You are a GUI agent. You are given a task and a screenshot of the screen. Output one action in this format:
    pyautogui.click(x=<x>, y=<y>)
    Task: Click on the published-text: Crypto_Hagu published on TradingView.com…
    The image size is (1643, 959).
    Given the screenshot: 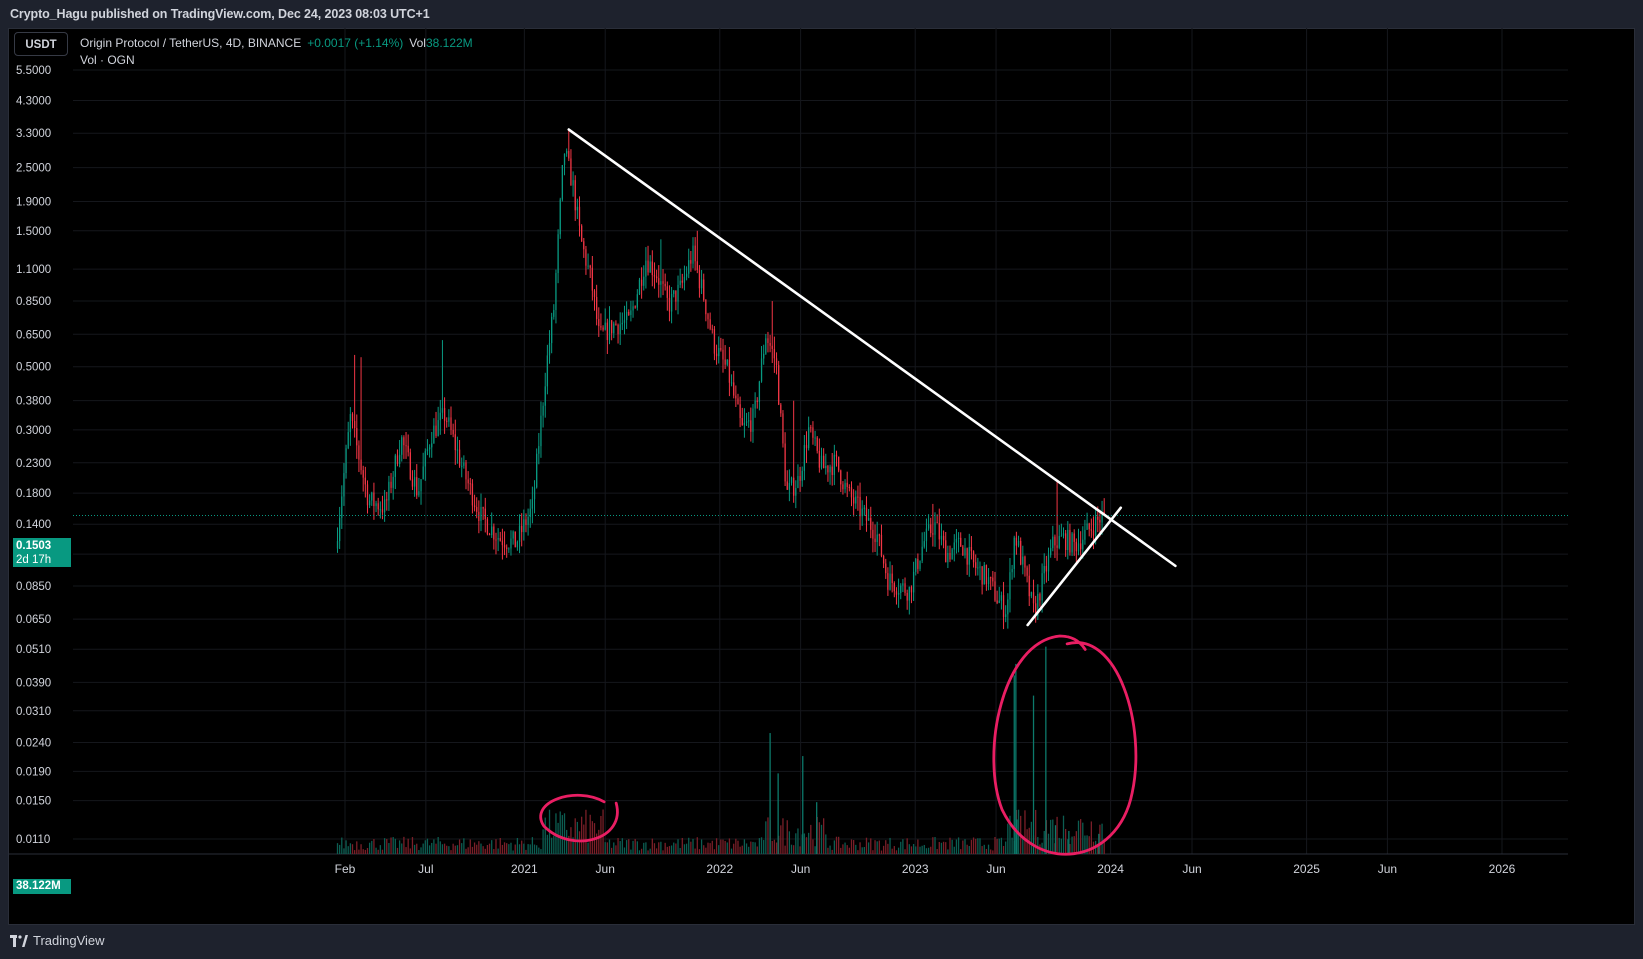 What is the action you would take?
    pyautogui.click(x=220, y=14)
    